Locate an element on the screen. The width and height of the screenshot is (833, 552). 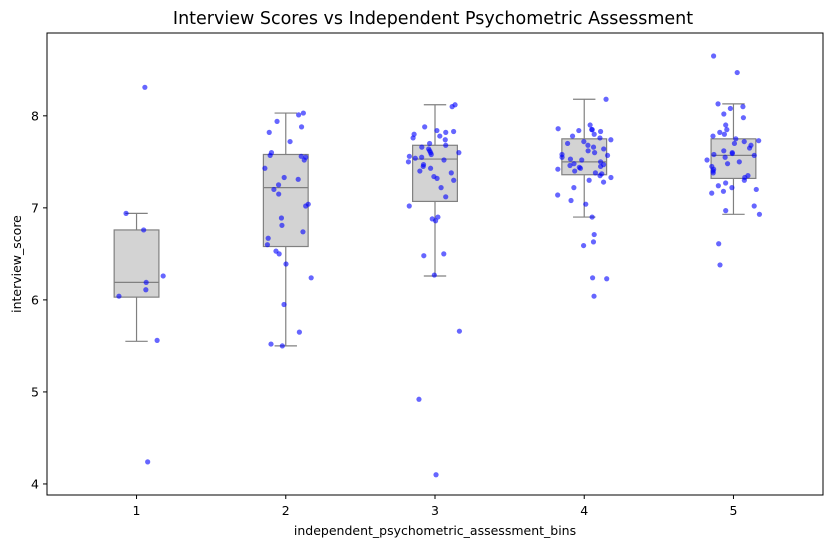
y-tick-label: 4 is located at coordinates (35, 483).